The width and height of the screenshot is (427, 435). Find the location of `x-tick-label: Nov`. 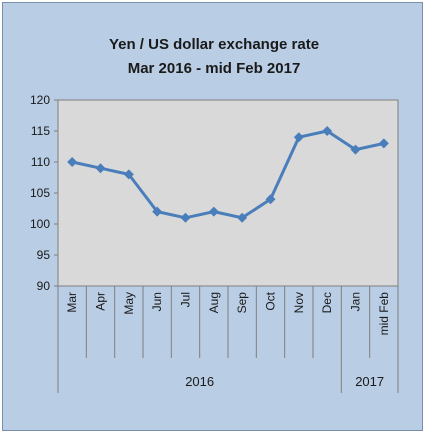

x-tick-label: Nov is located at coordinates (299, 302).